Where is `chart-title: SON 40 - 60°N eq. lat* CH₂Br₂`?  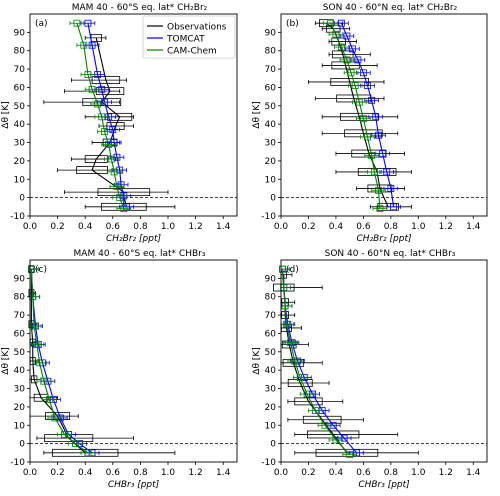
chart-title: SON 40 - 60°N eq. lat* CH₂Br₂ is located at coordinates (390, 8).